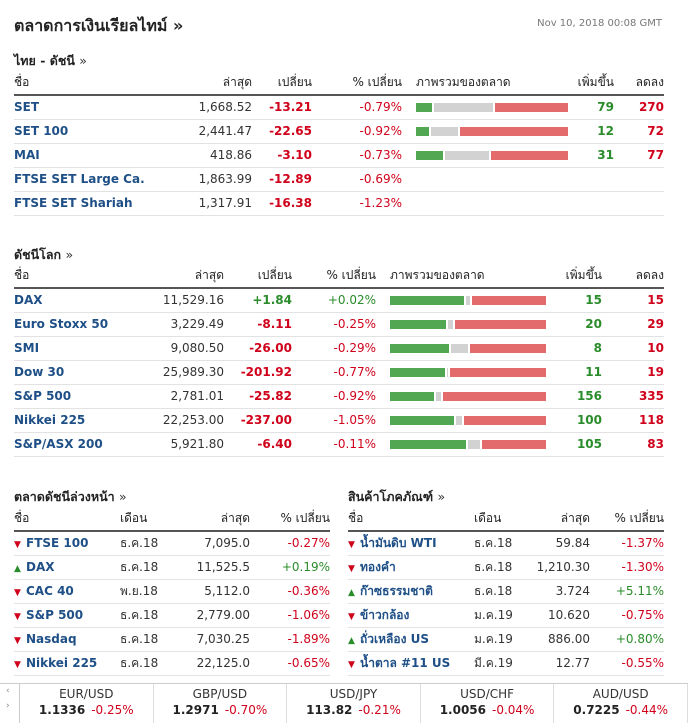 This screenshot has width=688, height=723. I want to click on instrument-name-cell: ▼ FTSE 100, so click(67, 543).